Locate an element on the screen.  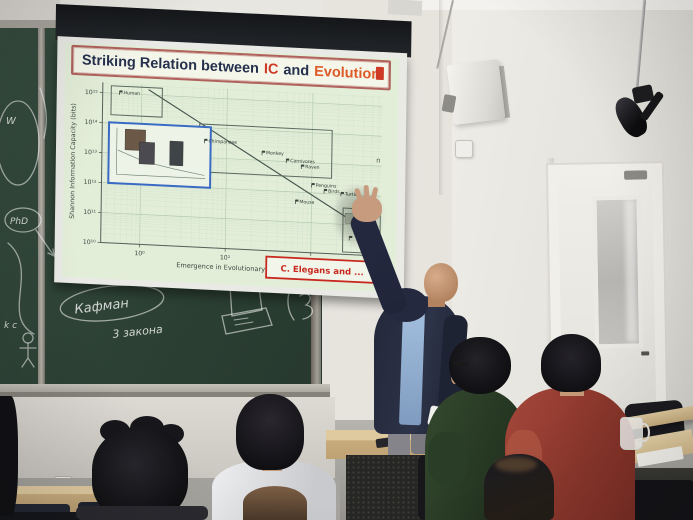
presenter-head is located at coordinates (441, 282).